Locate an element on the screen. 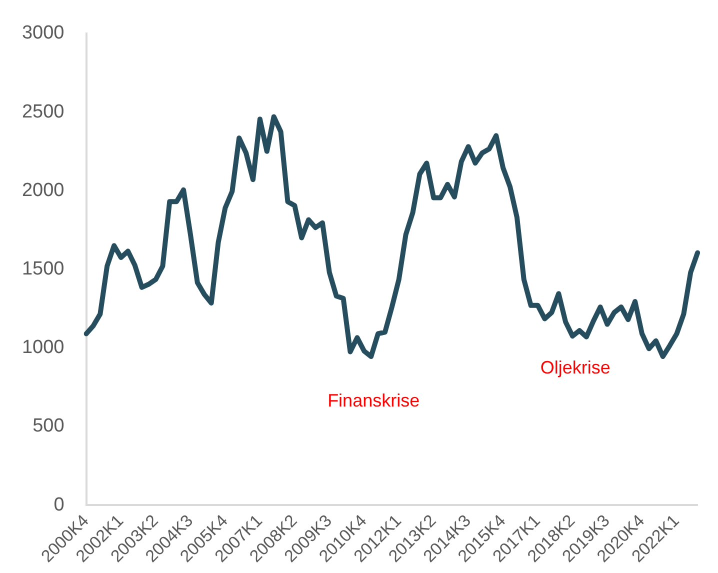 The height and width of the screenshot is (573, 718). y-tick-label: 1000 is located at coordinates (43, 347).